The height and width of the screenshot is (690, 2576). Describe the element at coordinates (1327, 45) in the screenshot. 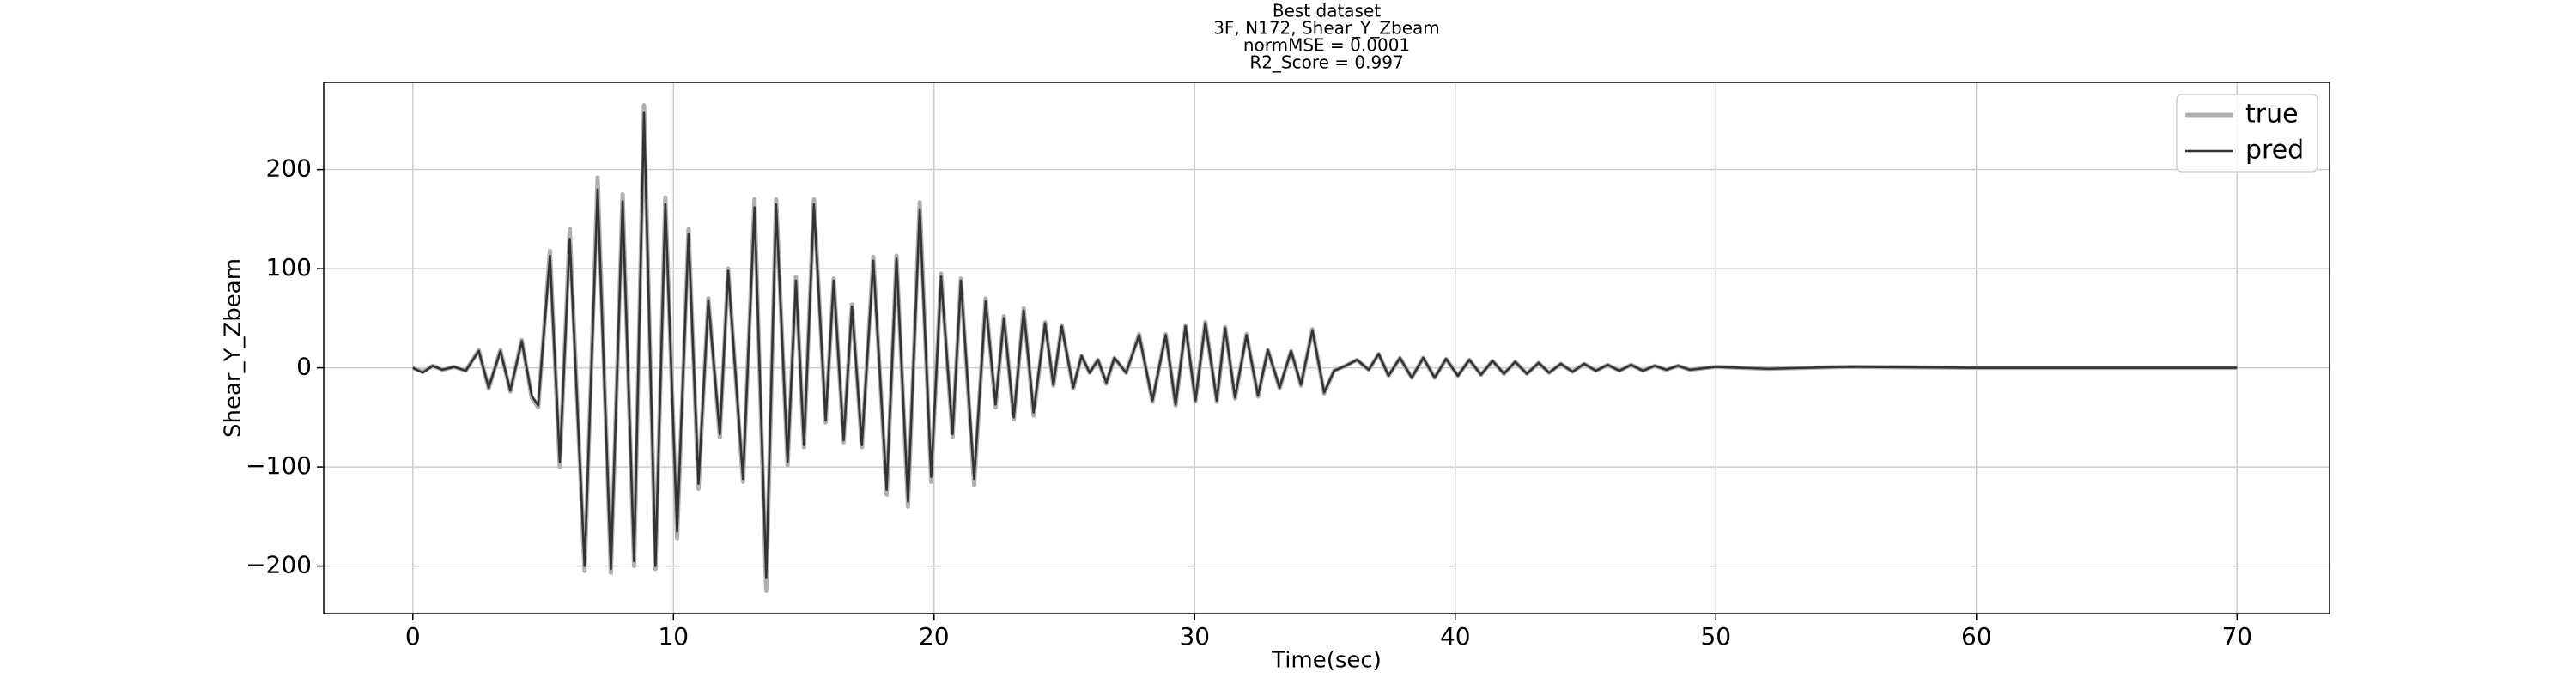

I see `chart-title: normMSE = 0.0001` at that location.